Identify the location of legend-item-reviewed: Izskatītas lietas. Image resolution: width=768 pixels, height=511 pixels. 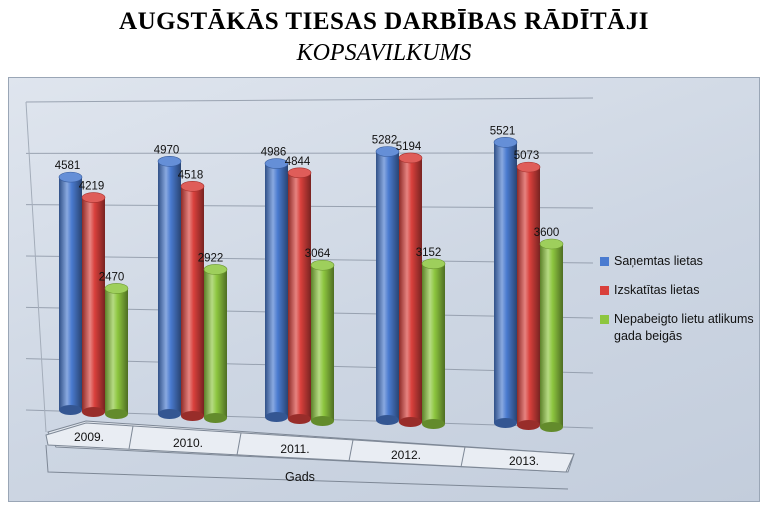
(680, 290).